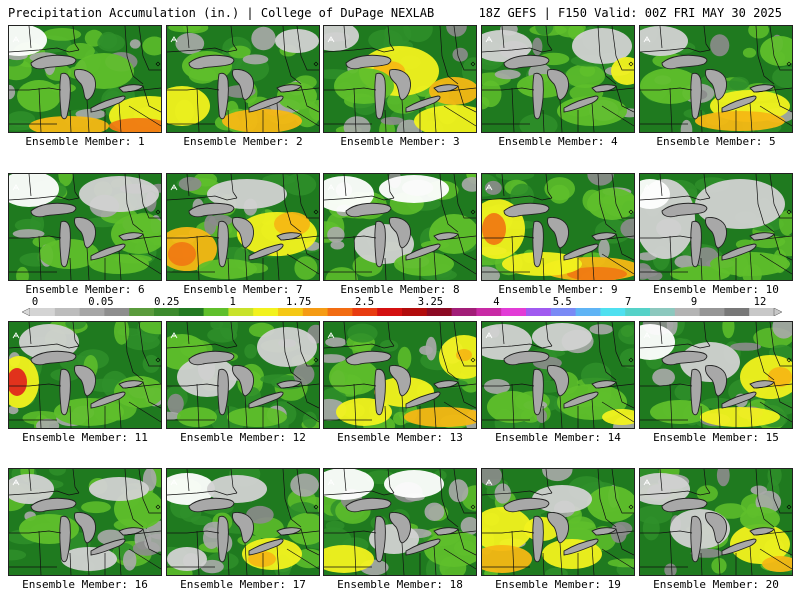 This screenshot has height=600, width=800. I want to click on ensemble-member-label: Ensemble Member: 14, so click(558, 437).